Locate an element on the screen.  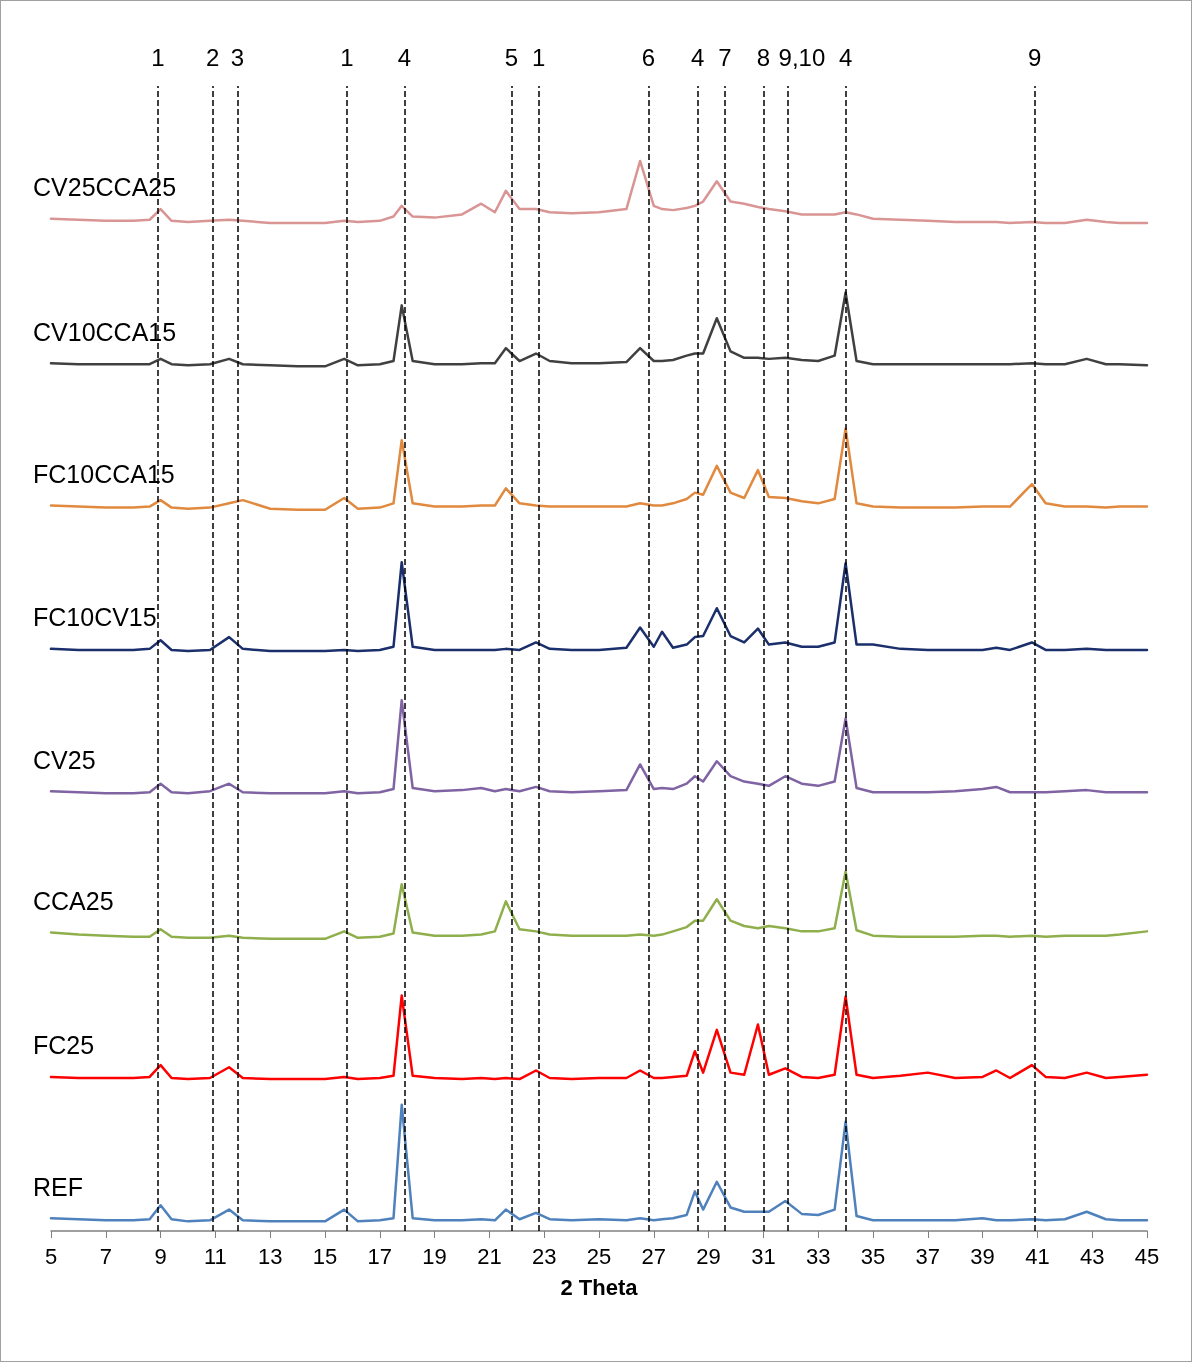
x-tick-label: 25 is located at coordinates (599, 1256).